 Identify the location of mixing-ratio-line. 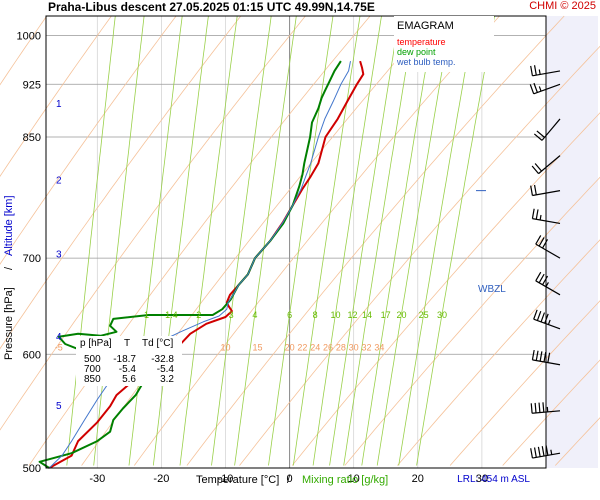
(208, 240).